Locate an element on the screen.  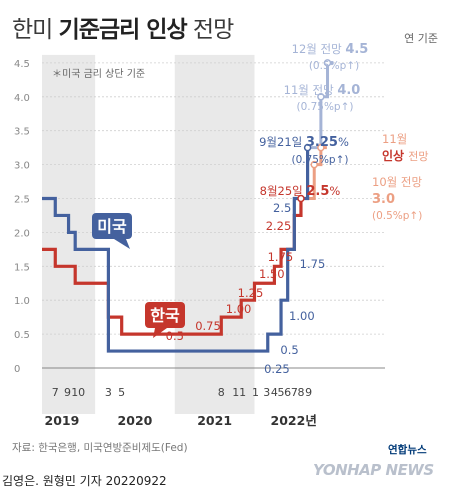
korea-nov-annotation-label: 인상 전망 is located at coordinates (405, 155).